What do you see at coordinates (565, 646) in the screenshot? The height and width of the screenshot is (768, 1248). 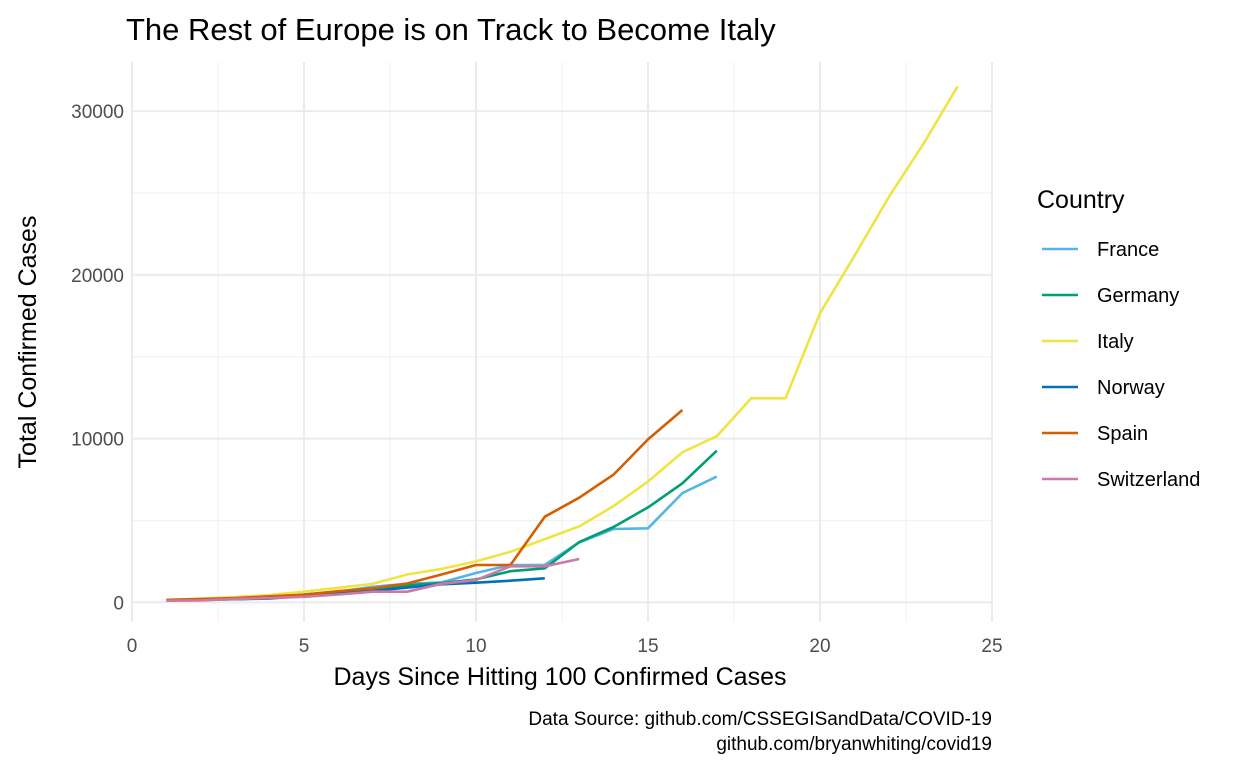 I see `x-axis-ticks: 0 5 10 15 20 25` at bounding box center [565, 646].